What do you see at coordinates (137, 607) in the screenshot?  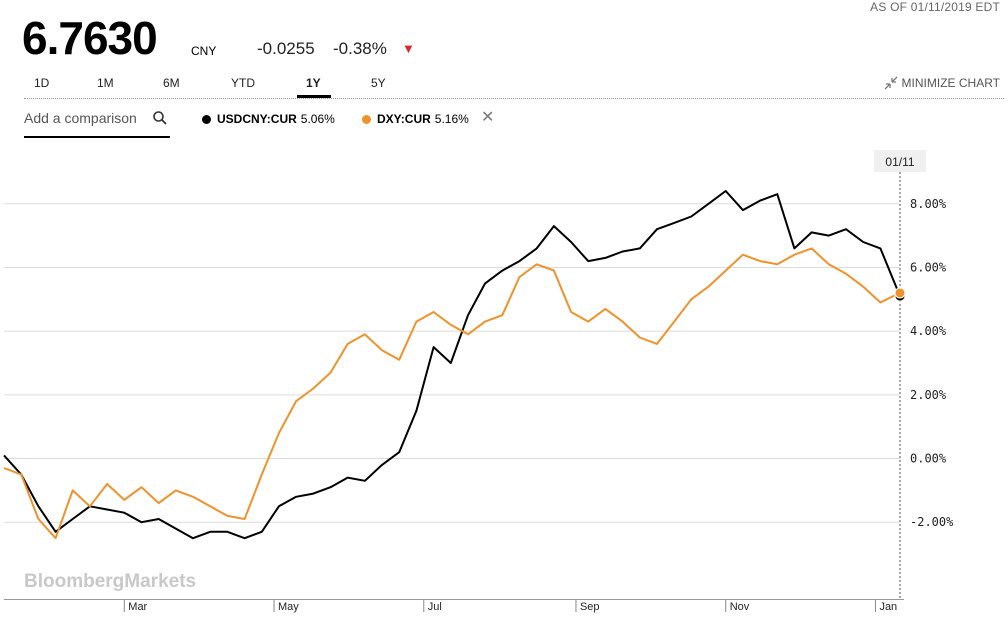 I see `x-tick-label: Mar` at bounding box center [137, 607].